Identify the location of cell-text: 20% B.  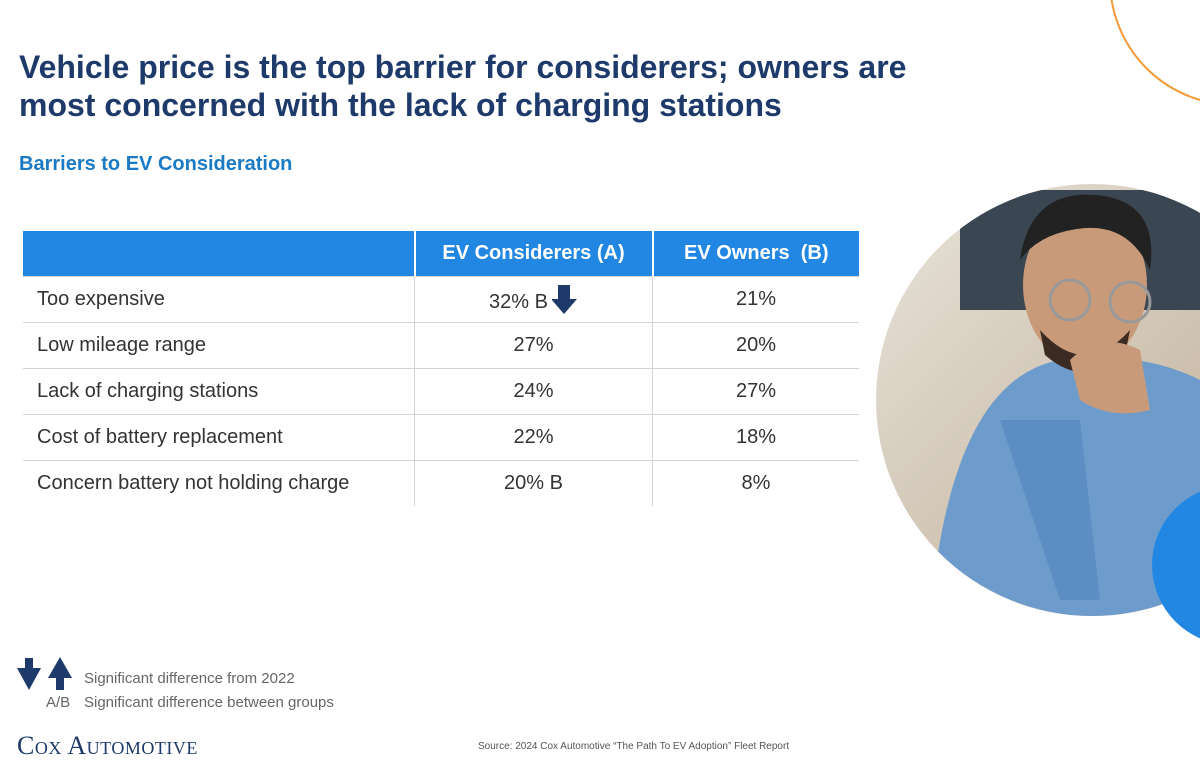
(533, 483).